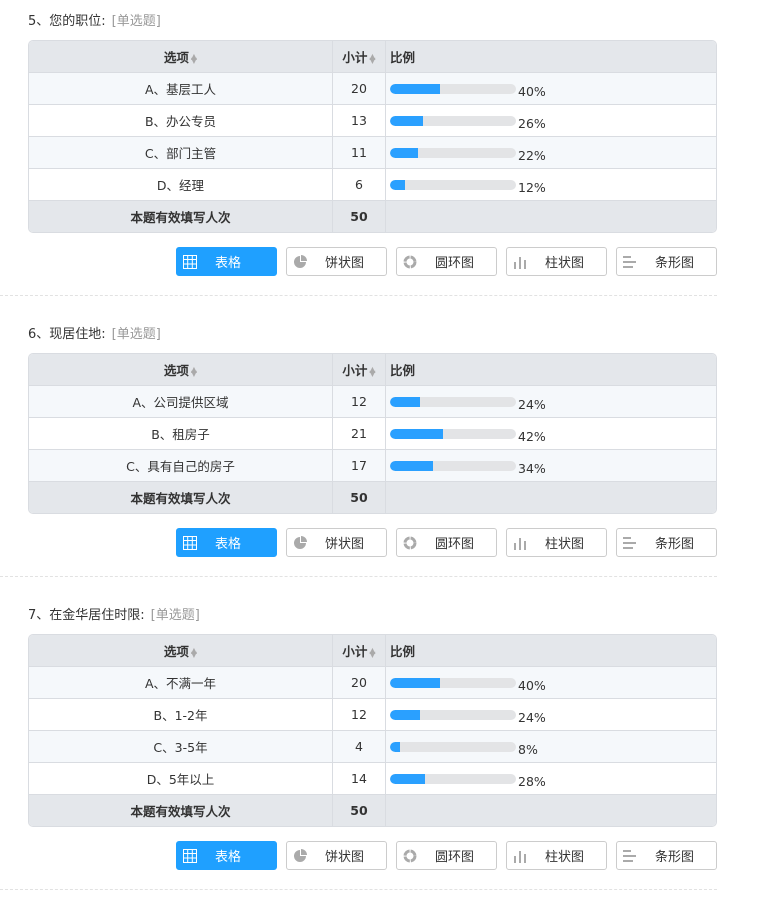 This screenshot has height=907, width=761. What do you see at coordinates (551, 153) in the screenshot?
I see `ratio-cell: 22%` at bounding box center [551, 153].